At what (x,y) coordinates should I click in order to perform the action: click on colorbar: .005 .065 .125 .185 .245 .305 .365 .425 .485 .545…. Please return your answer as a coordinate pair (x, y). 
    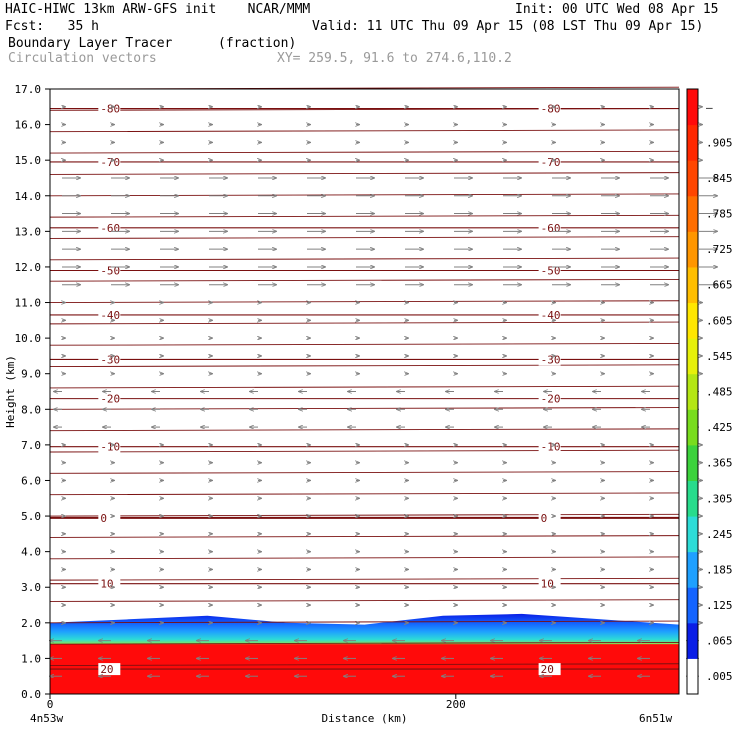
    Looking at the image, I should click on (709, 391).